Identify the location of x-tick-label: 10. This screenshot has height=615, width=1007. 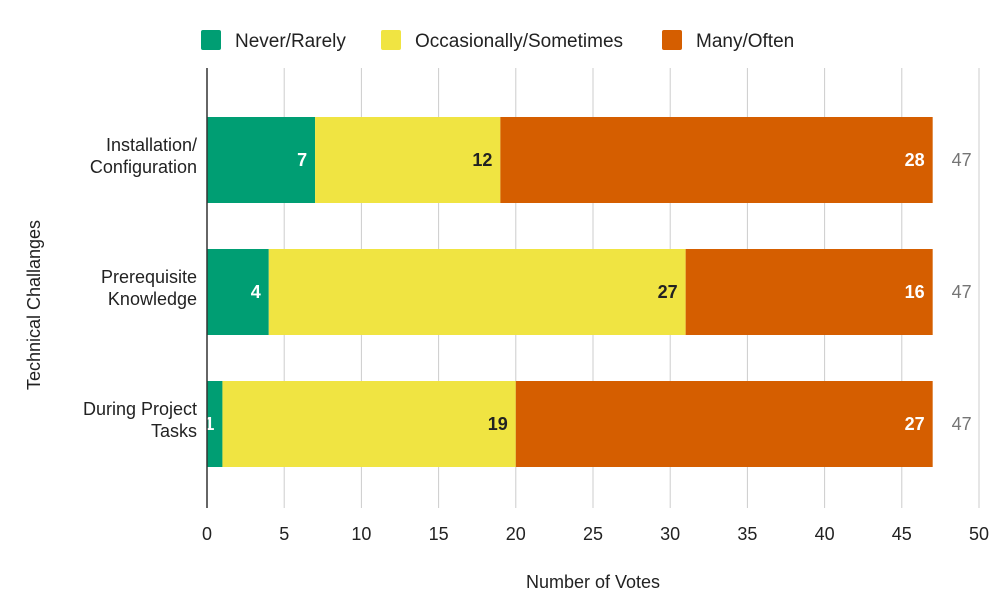
(361, 534).